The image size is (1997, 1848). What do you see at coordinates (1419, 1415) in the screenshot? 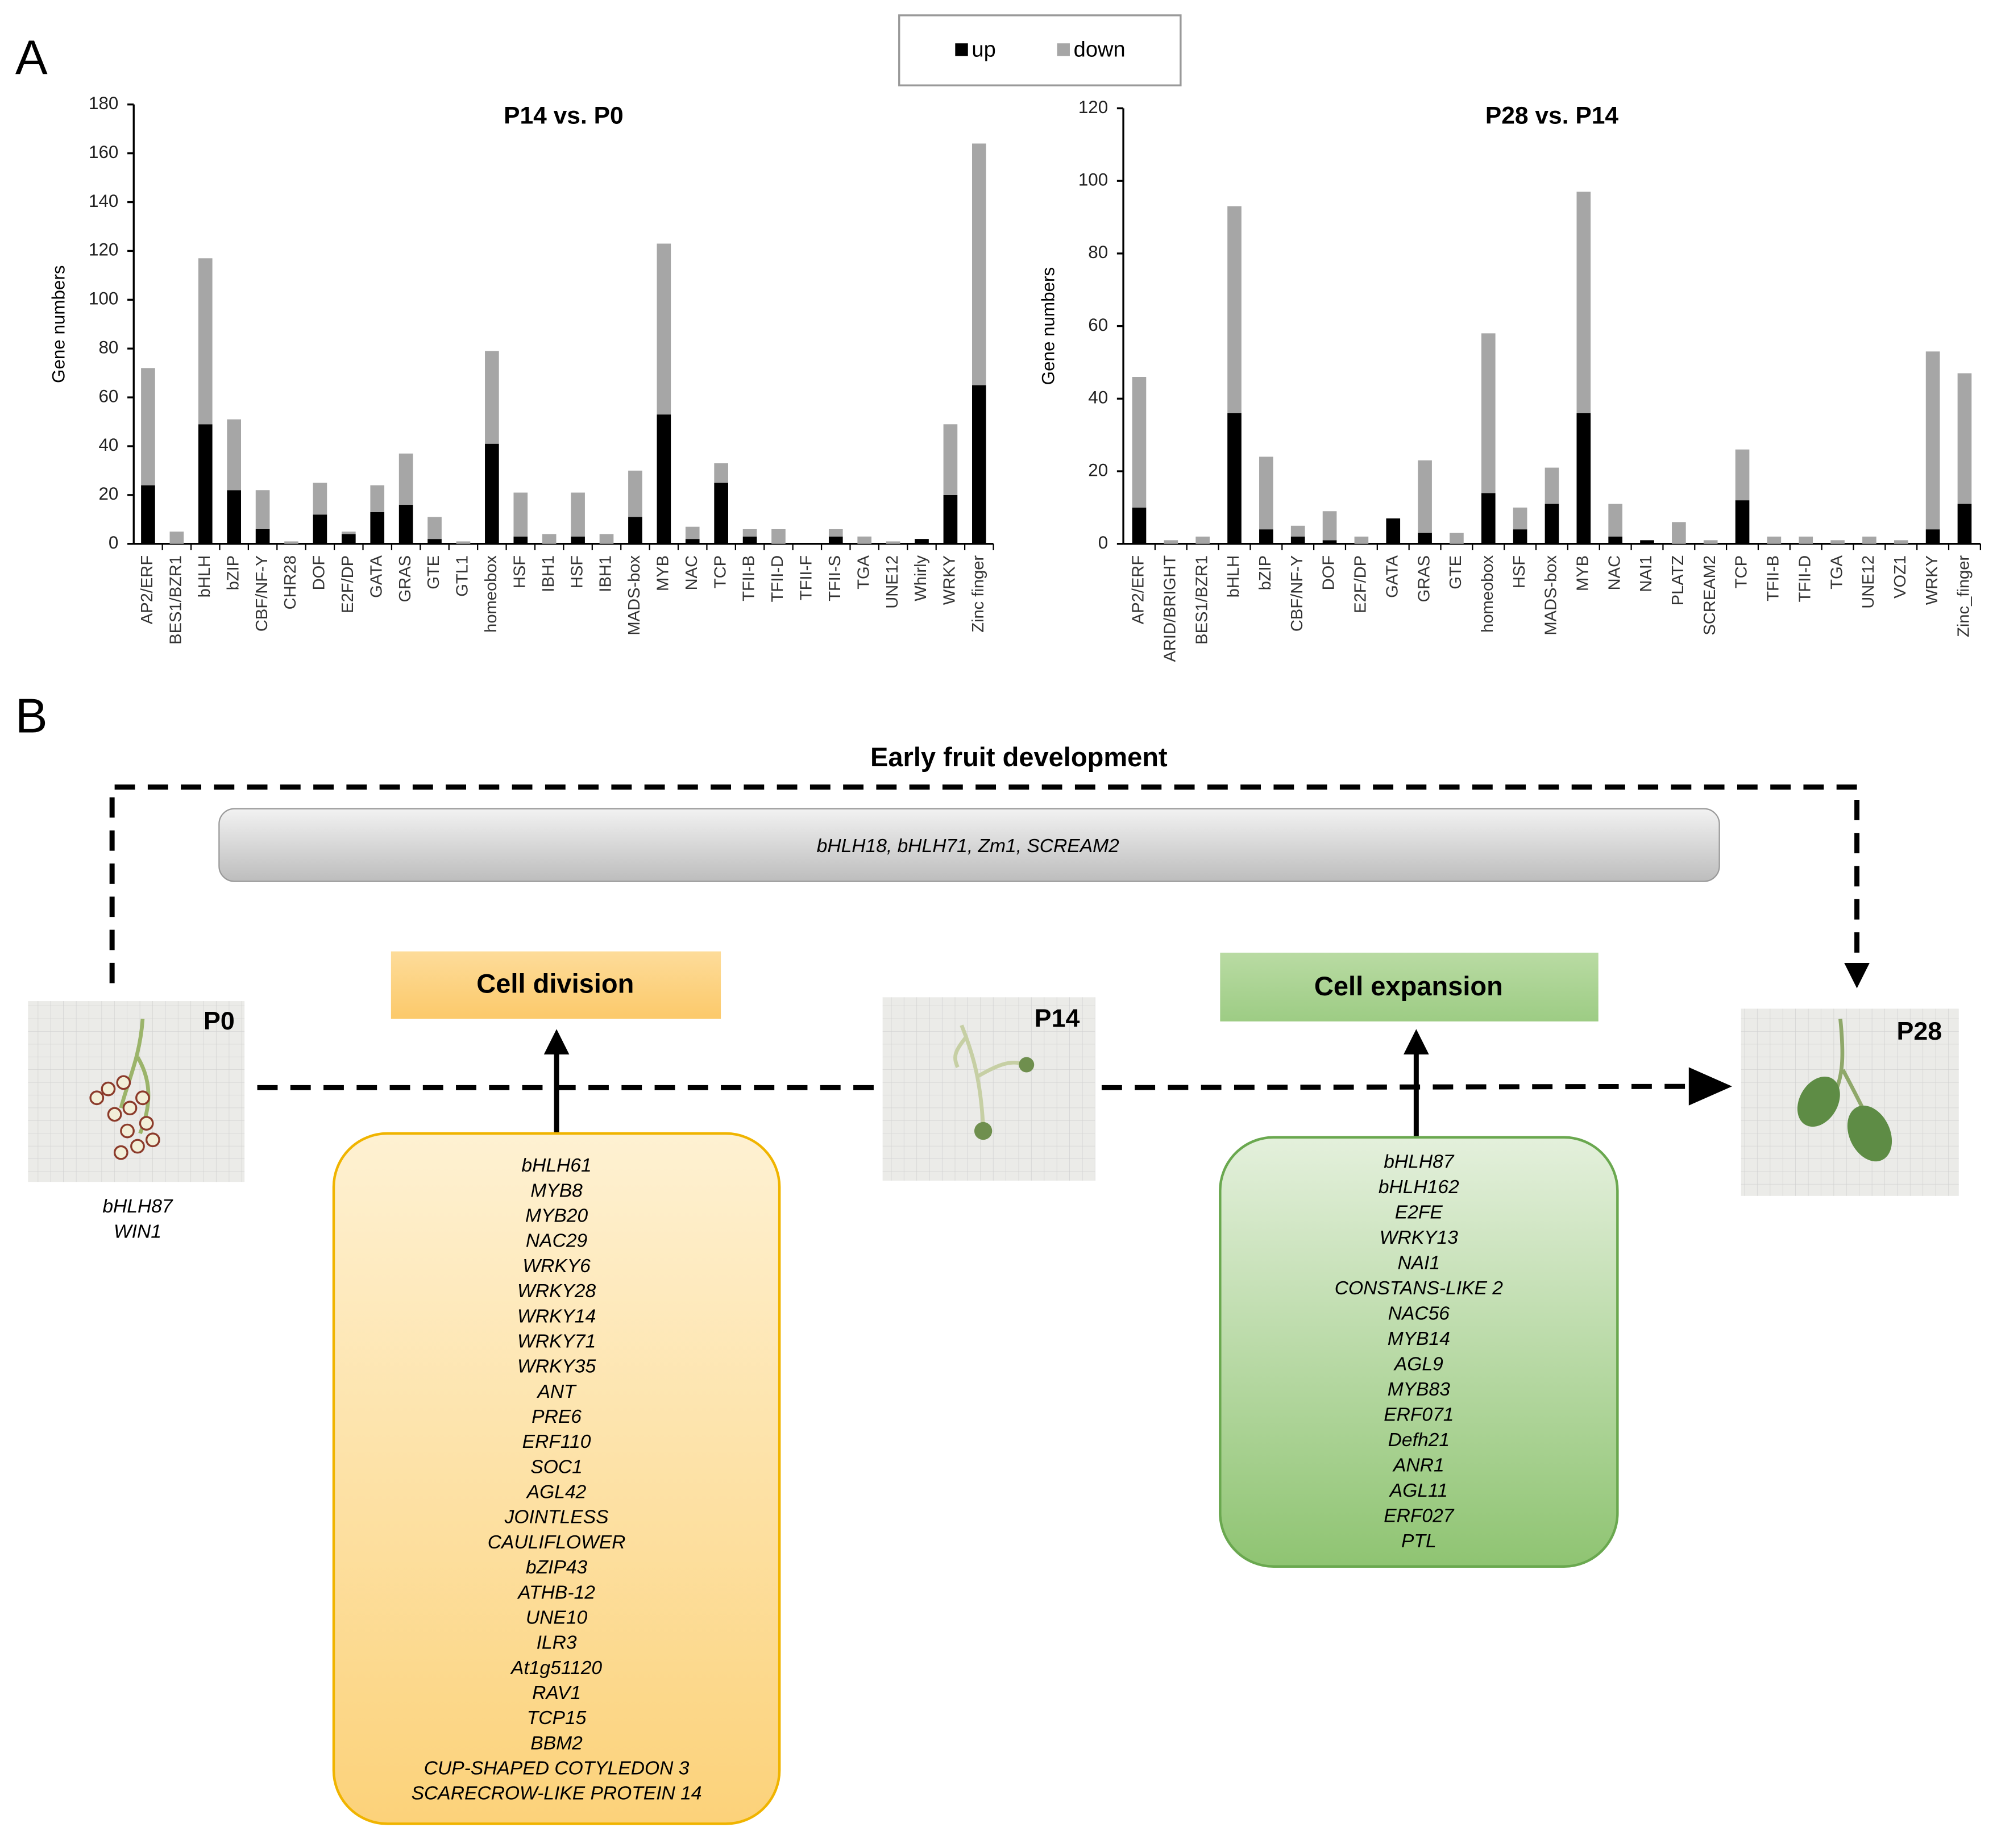
I see `gene-name: ERF071` at bounding box center [1419, 1415].